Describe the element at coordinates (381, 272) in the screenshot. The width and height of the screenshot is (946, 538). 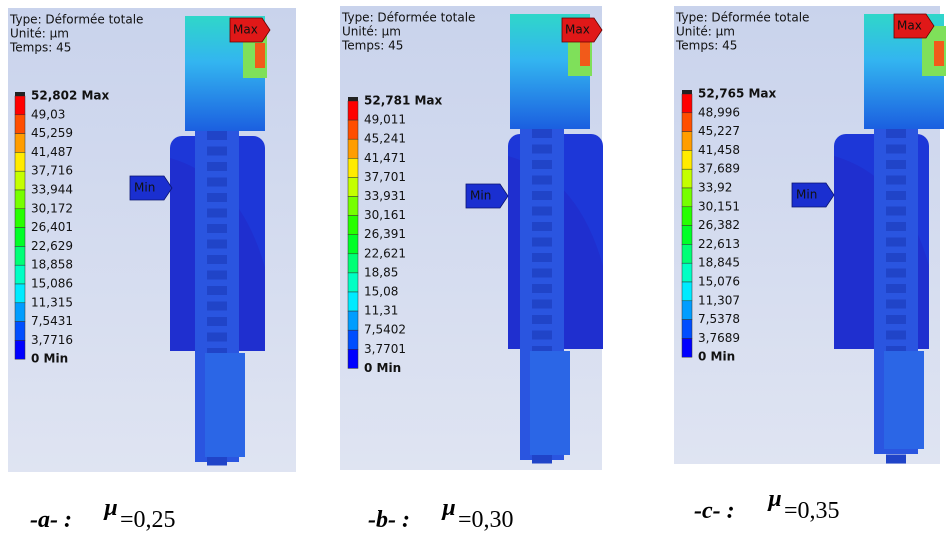
I see `legend-label: 18,85` at that location.